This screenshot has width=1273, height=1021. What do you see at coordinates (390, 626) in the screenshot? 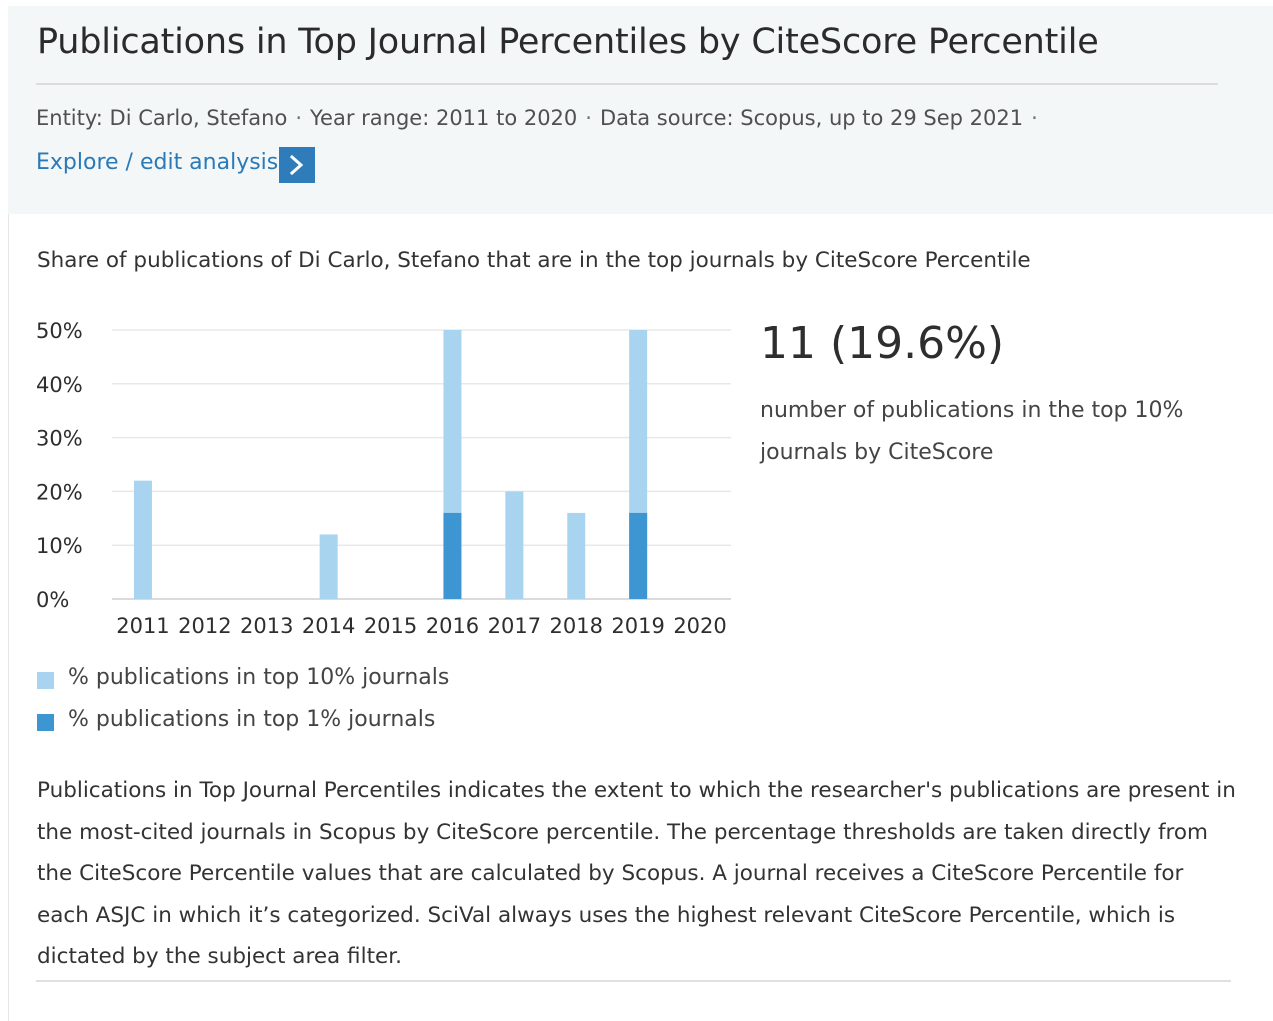
I see `x-tick-label: 2015` at bounding box center [390, 626].